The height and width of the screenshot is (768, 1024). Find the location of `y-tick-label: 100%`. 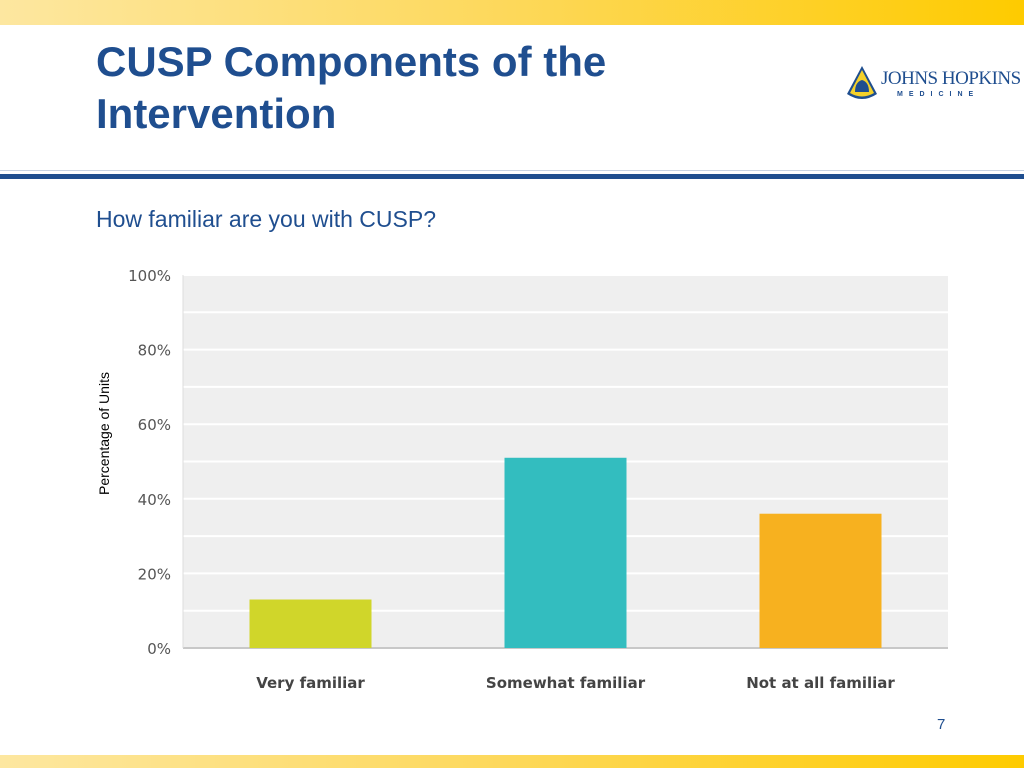

y-tick-label: 100% is located at coordinates (149, 276).